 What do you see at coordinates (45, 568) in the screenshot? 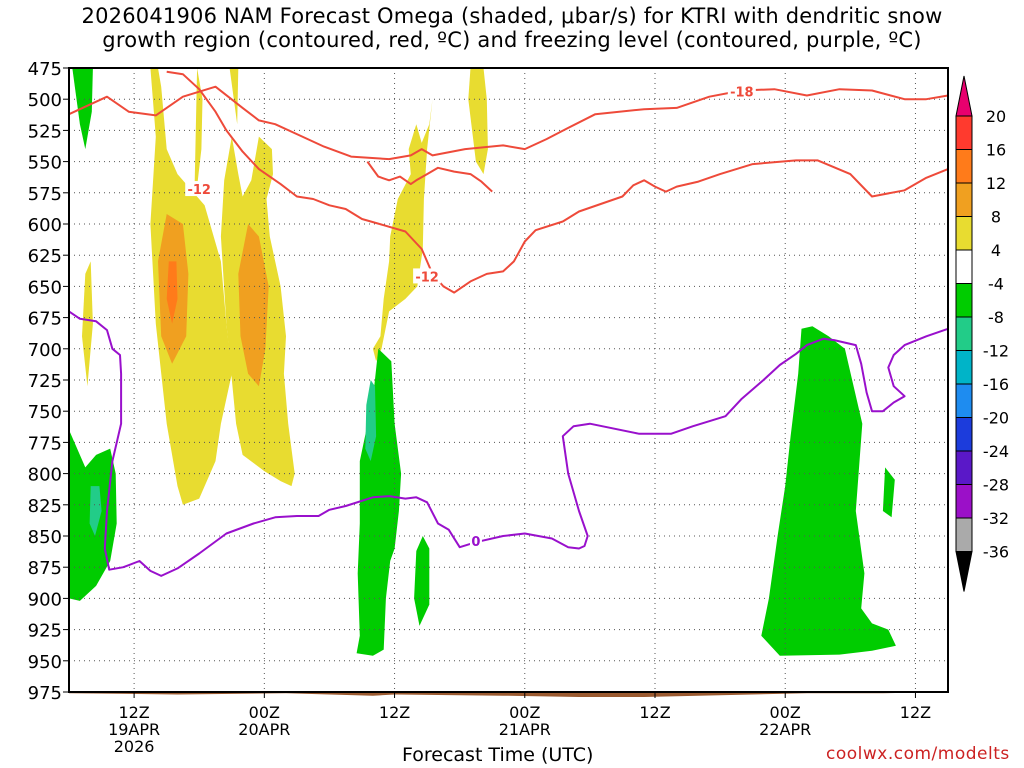
I see `y-tick-label-875: 875` at bounding box center [45, 568].